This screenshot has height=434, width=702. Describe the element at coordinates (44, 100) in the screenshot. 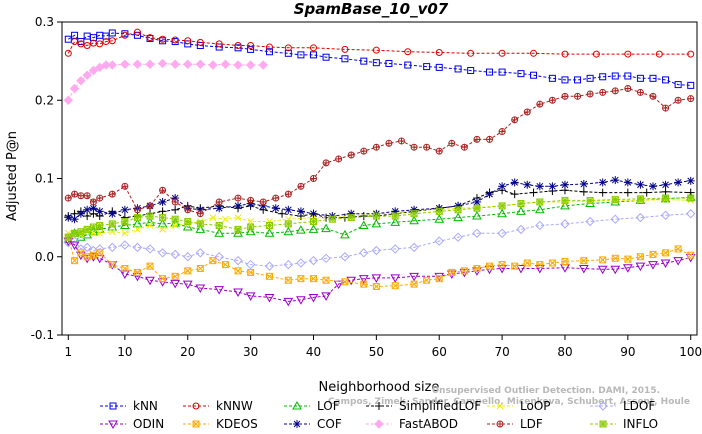

I see `y-tick-label-3: 0.2` at that location.